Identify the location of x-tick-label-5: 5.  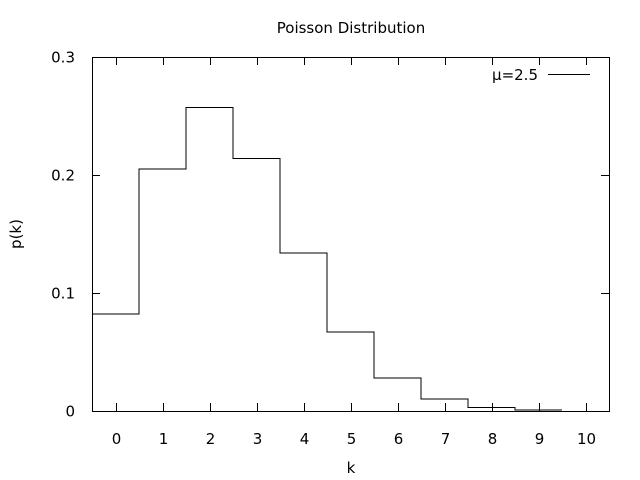
(352, 439).